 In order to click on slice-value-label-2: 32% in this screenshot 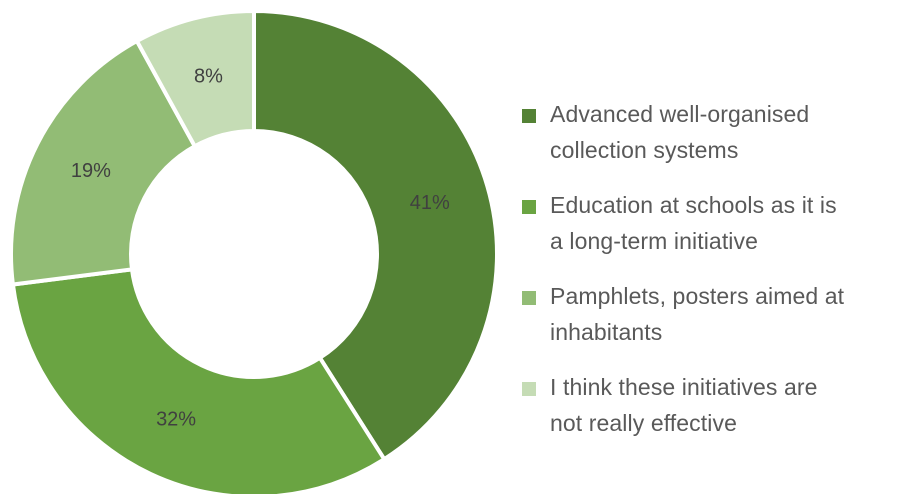, I will do `click(176, 420)`.